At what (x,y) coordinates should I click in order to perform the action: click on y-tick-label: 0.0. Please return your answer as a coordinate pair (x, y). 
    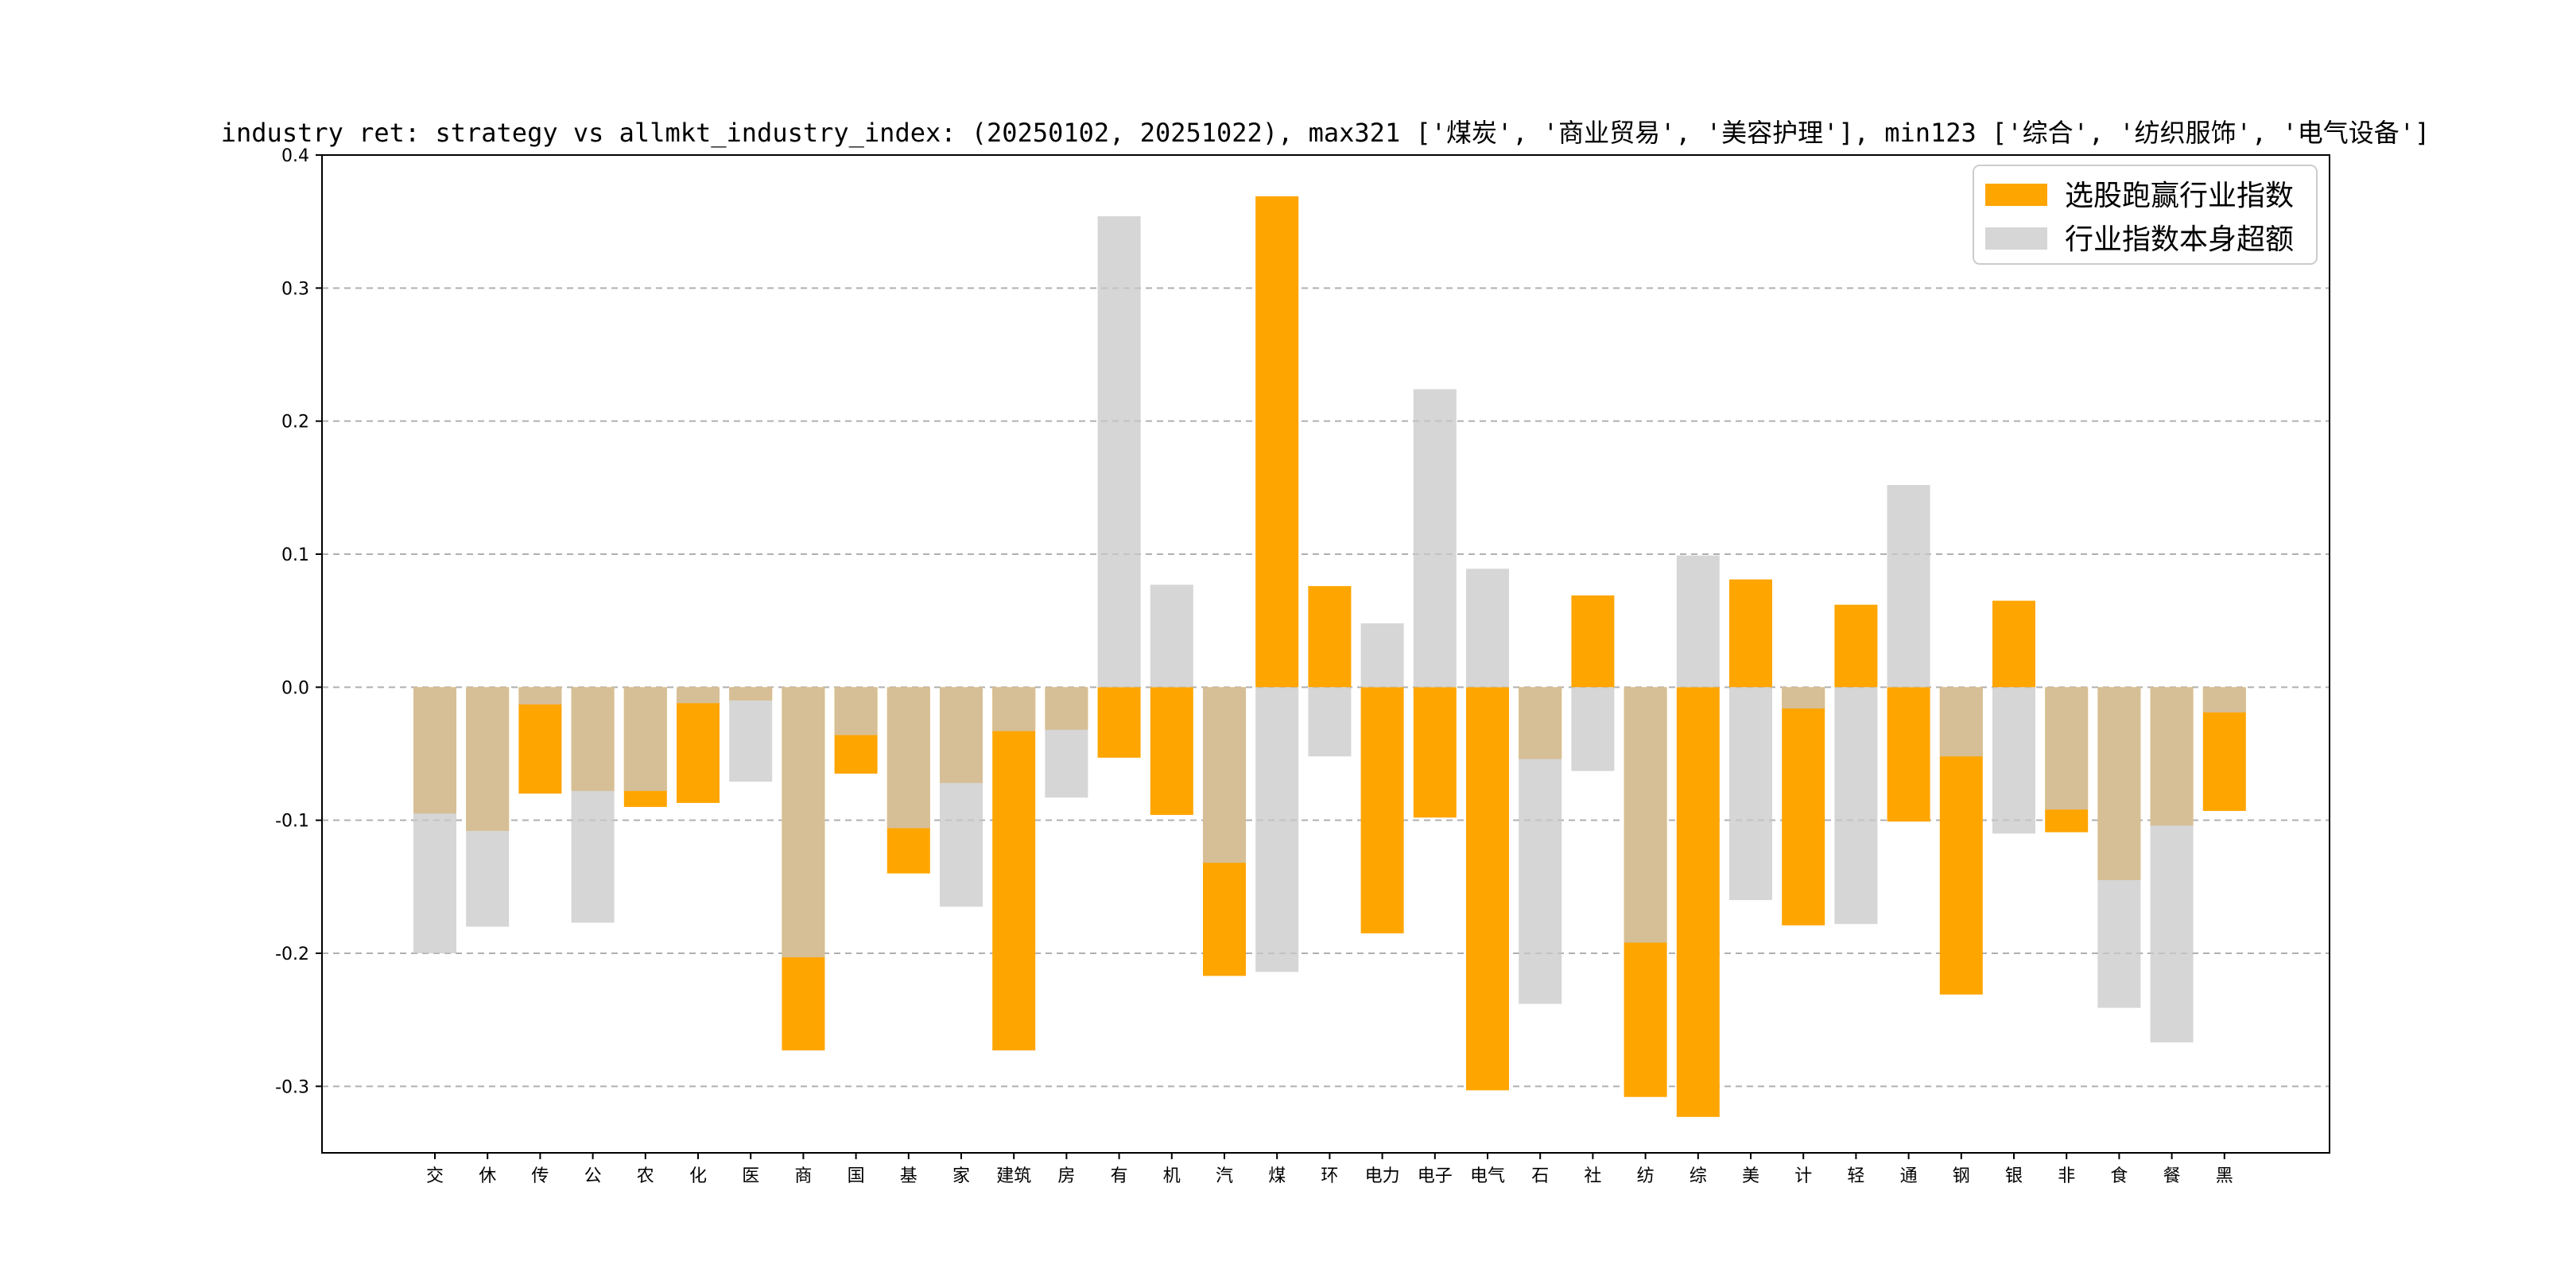
    Looking at the image, I should click on (295, 688).